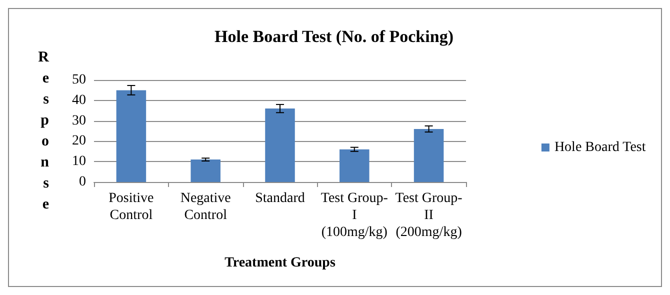 Image resolution: width=670 pixels, height=295 pixels. Describe the element at coordinates (44, 131) in the screenshot. I see `y-axis-title: Response` at that location.